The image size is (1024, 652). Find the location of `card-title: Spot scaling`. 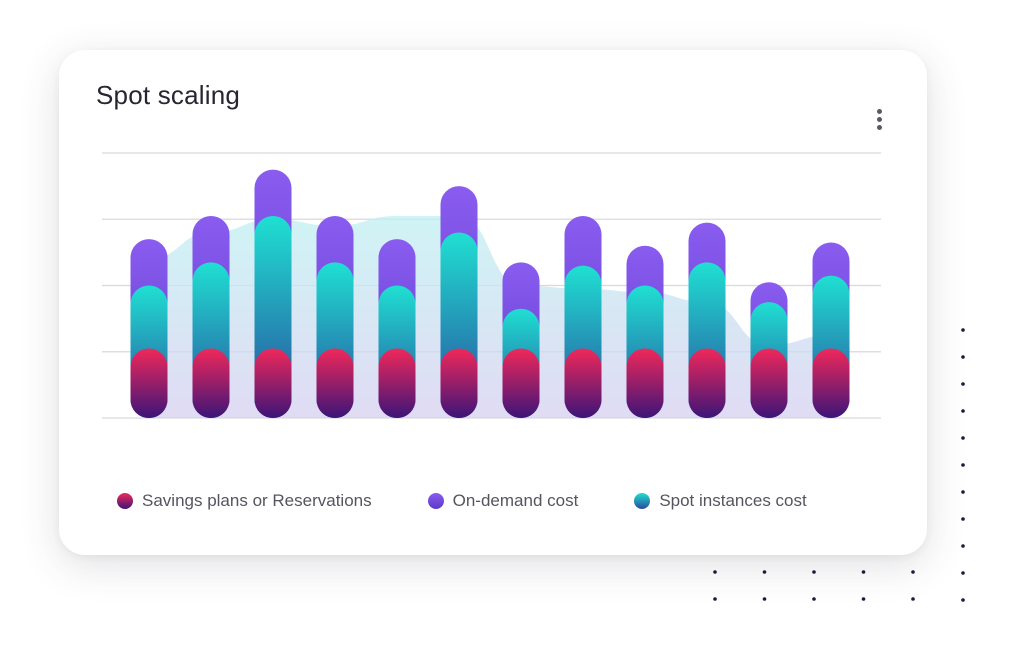

card-title: Spot scaling is located at coordinates (168, 95).